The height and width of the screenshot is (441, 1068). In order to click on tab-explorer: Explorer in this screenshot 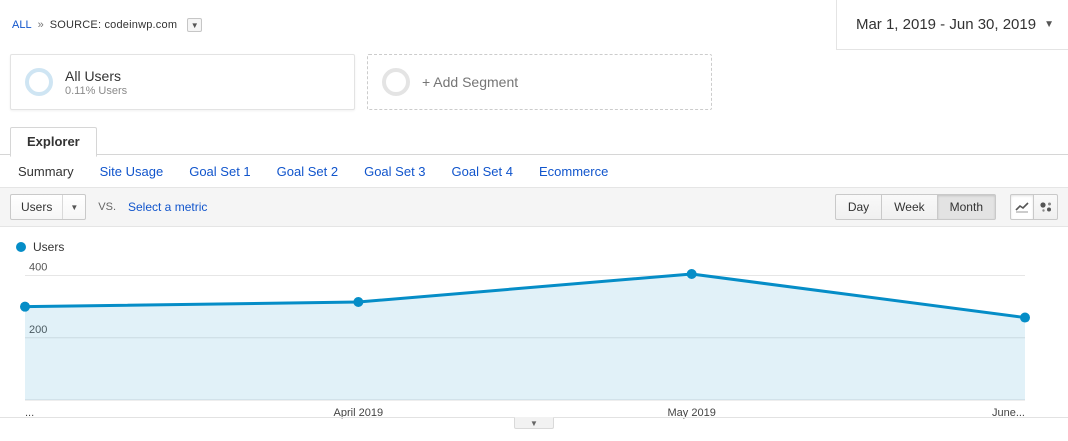, I will do `click(53, 142)`.